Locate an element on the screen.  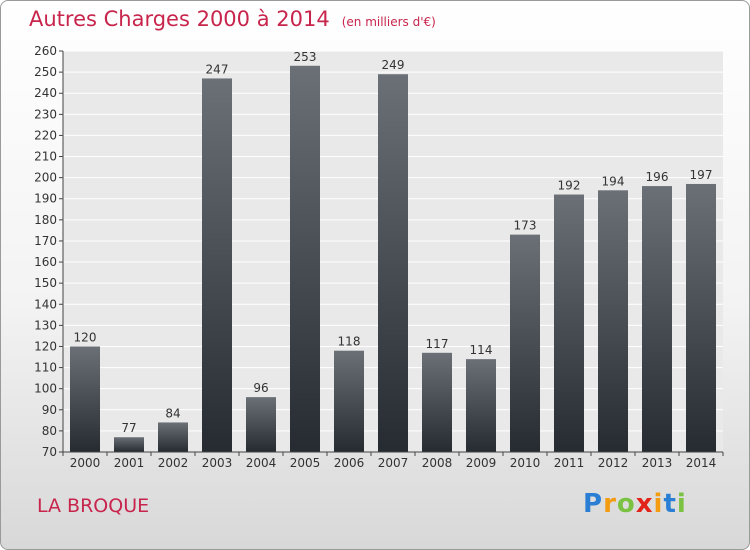
data-label: 253 is located at coordinates (305, 57).